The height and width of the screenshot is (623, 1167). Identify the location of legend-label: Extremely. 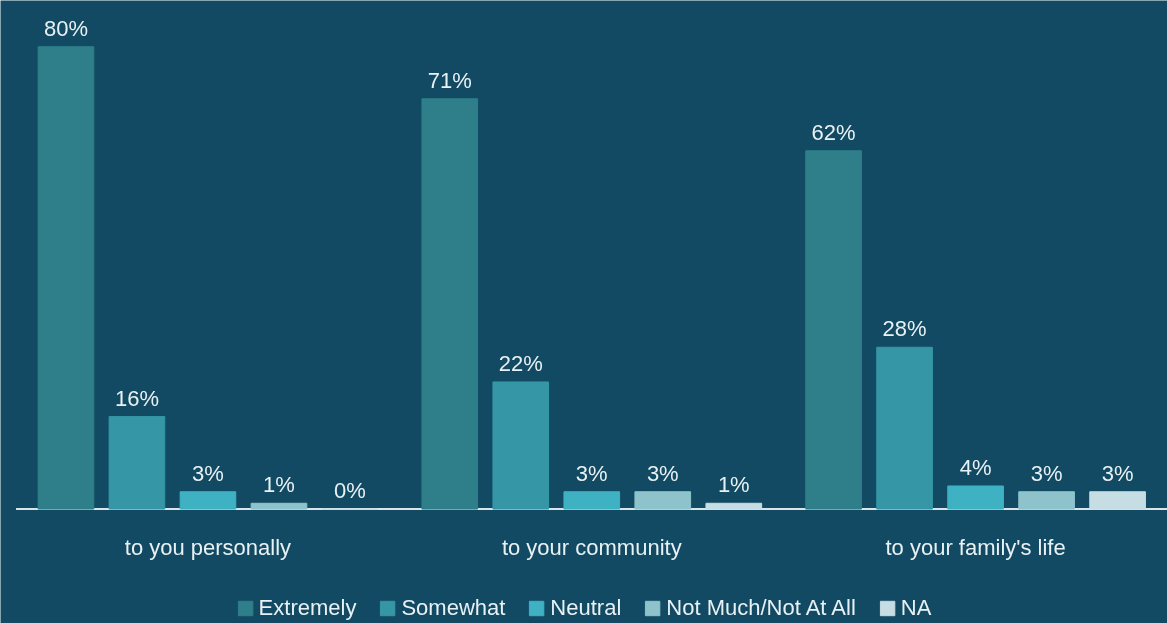
(307, 608).